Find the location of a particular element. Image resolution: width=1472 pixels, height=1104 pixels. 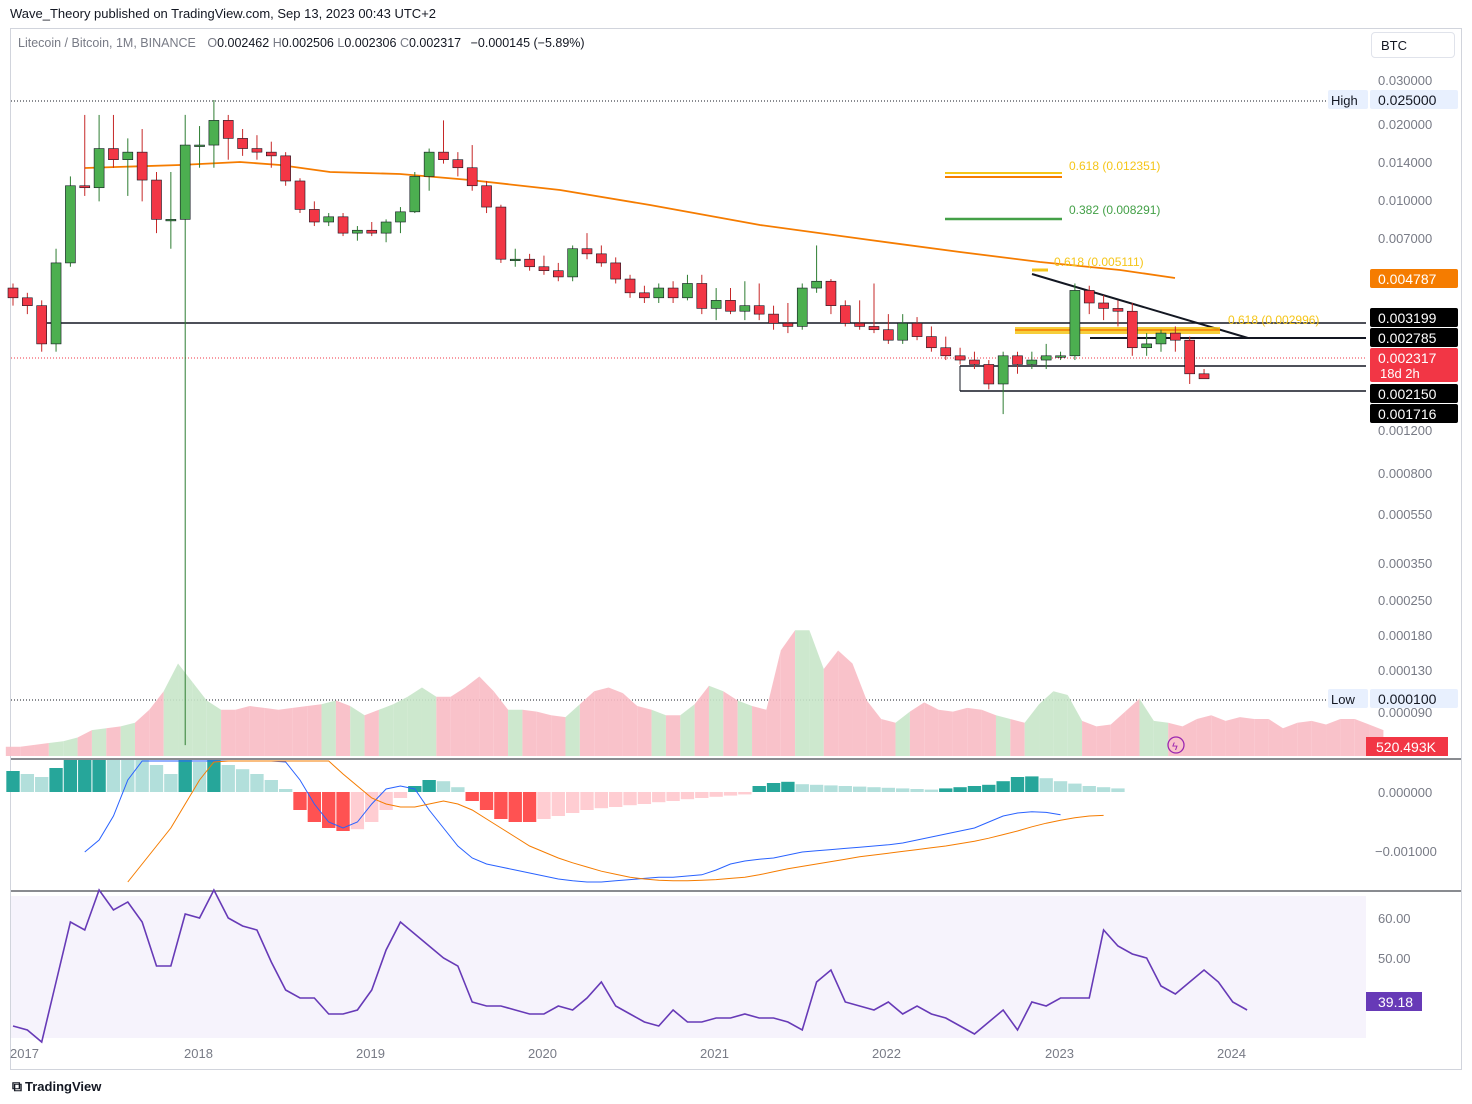

currency-button: BTC is located at coordinates (1413, 45).